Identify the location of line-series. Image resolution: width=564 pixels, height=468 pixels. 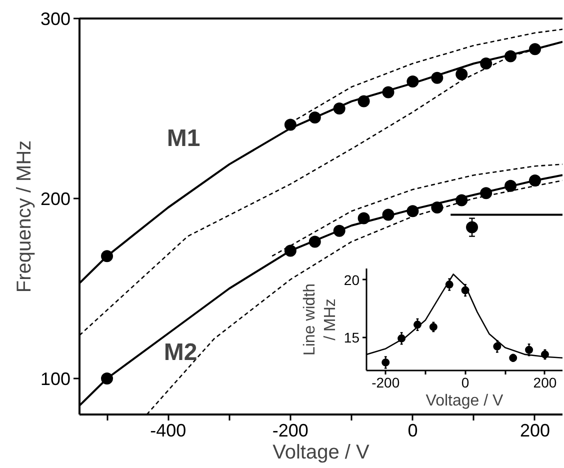
(416, 210).